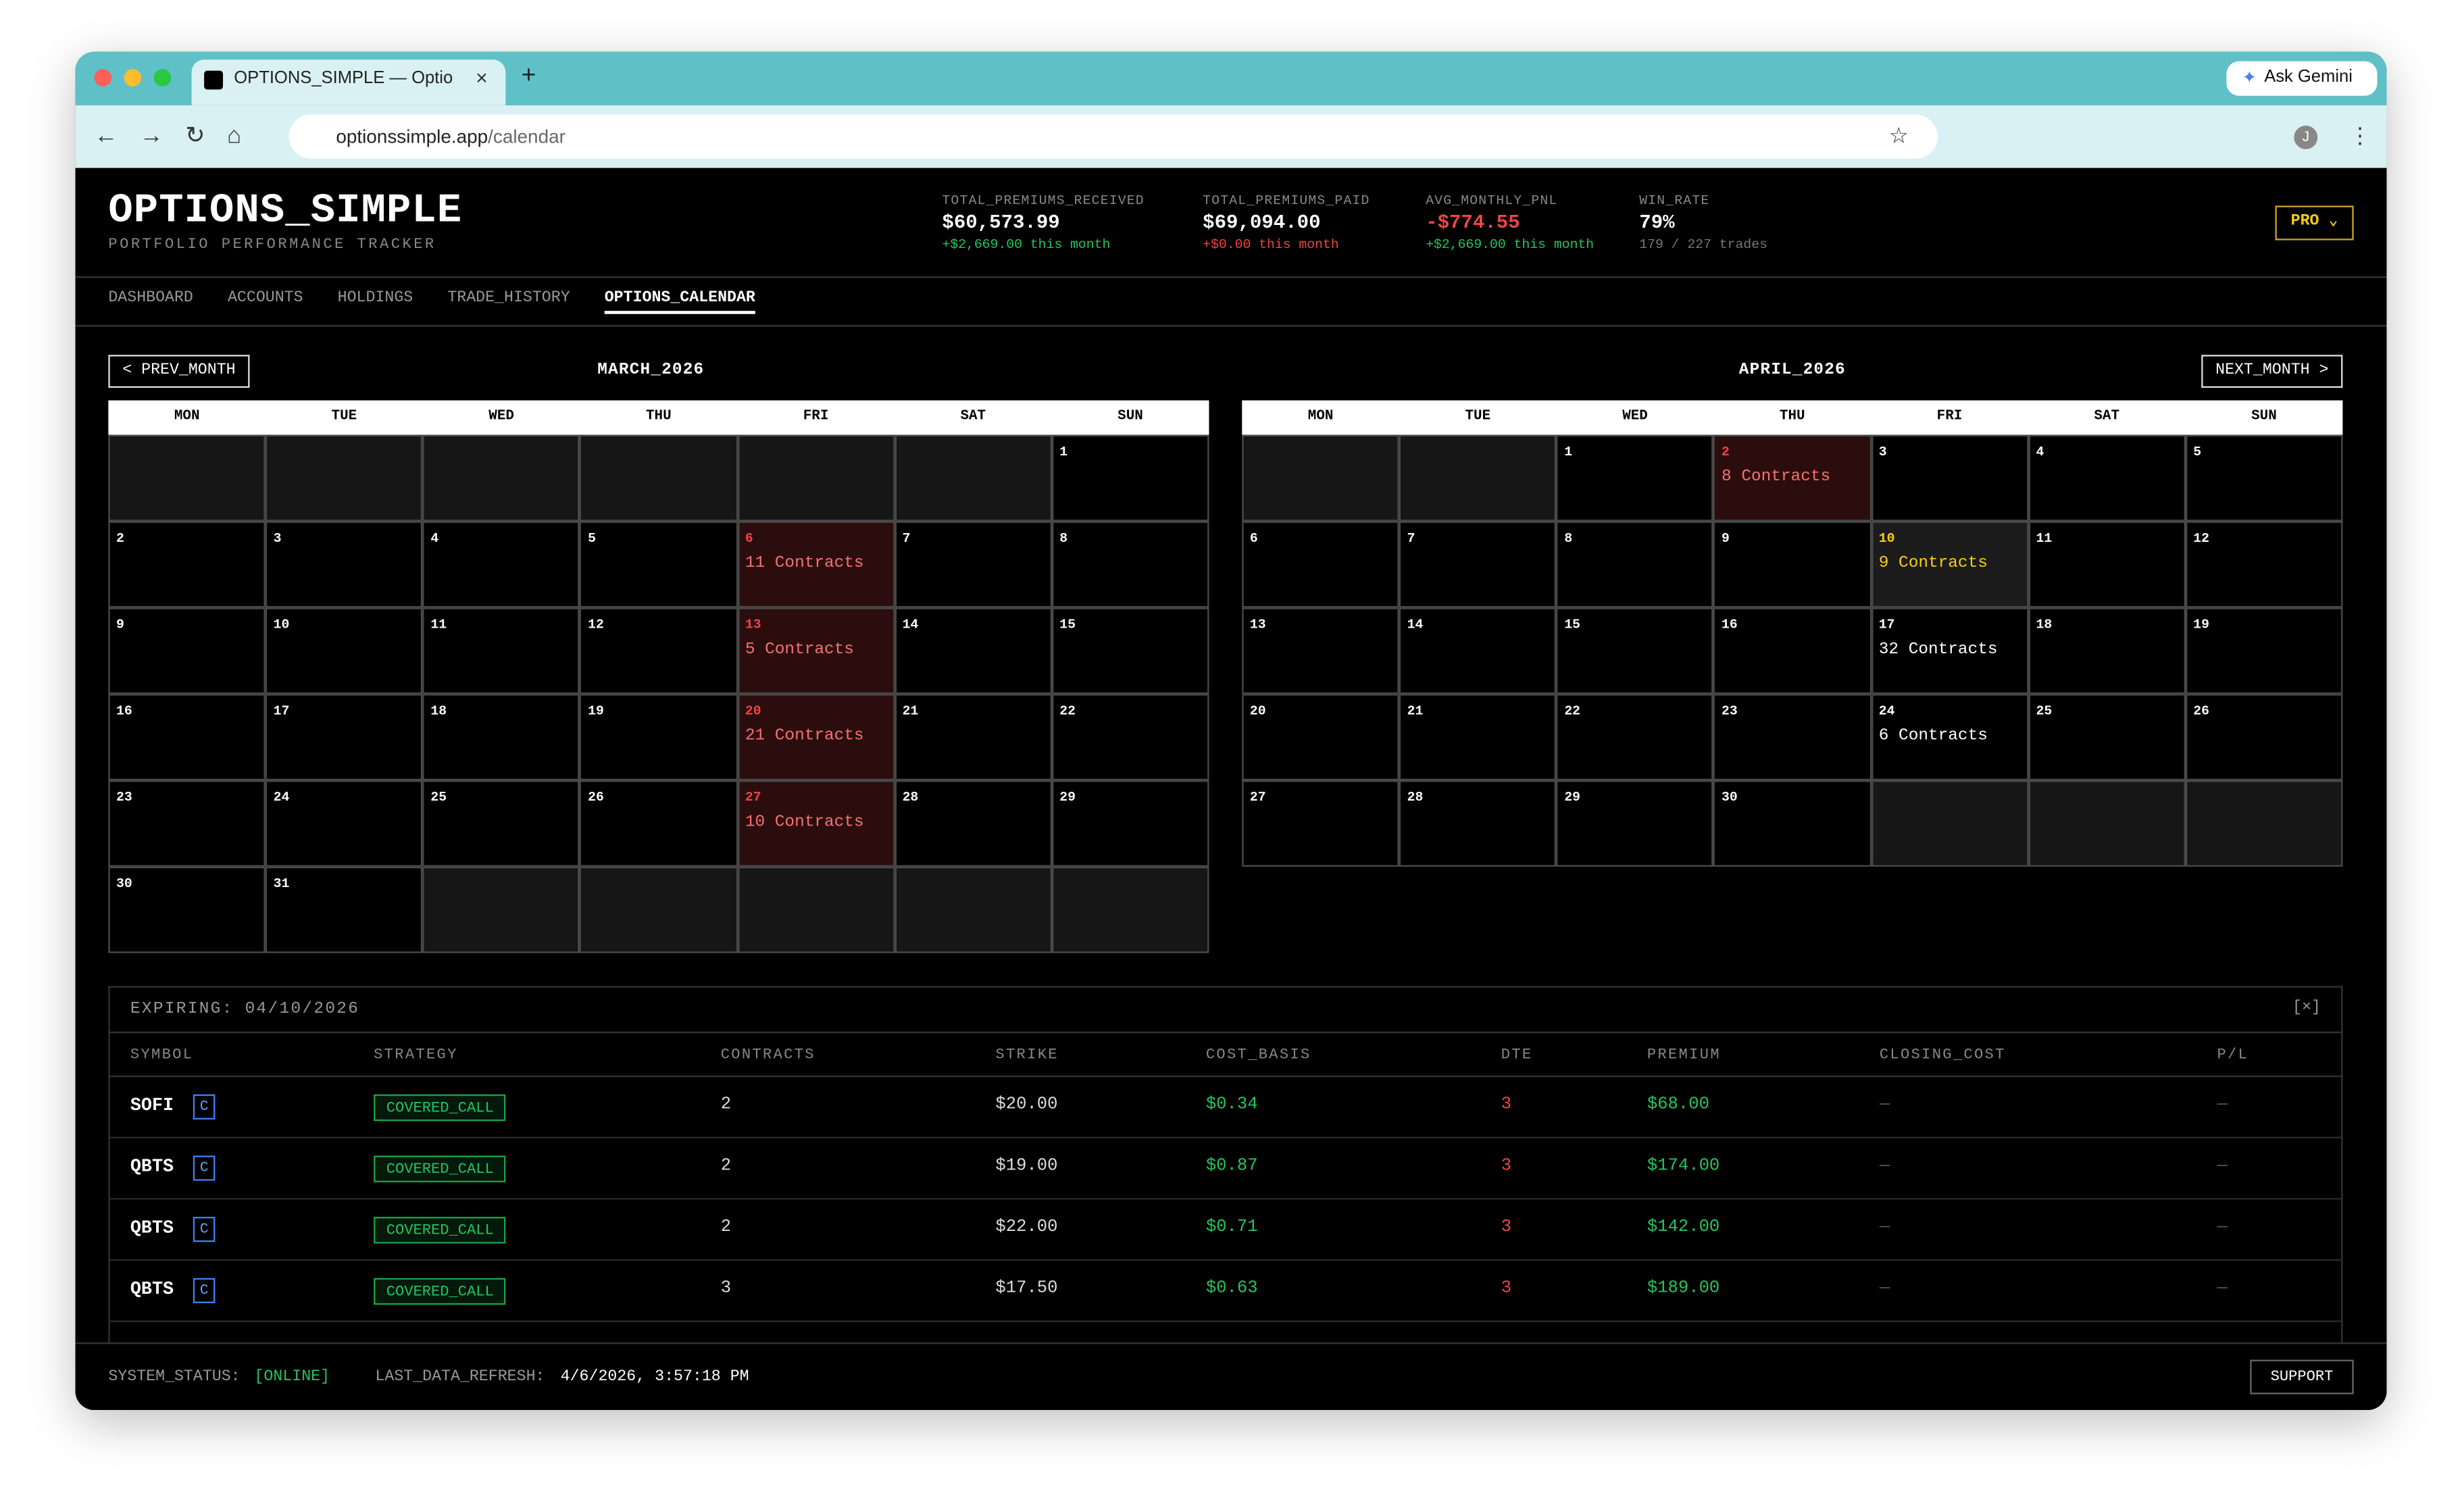  I want to click on pl: —, so click(2222, 1166).